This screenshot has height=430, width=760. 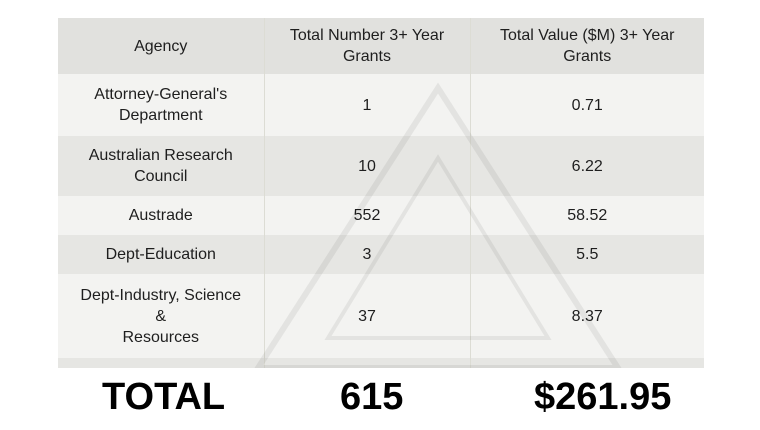 I want to click on header-total-number: Total Number 3+ Year Grants, so click(x=366, y=46).